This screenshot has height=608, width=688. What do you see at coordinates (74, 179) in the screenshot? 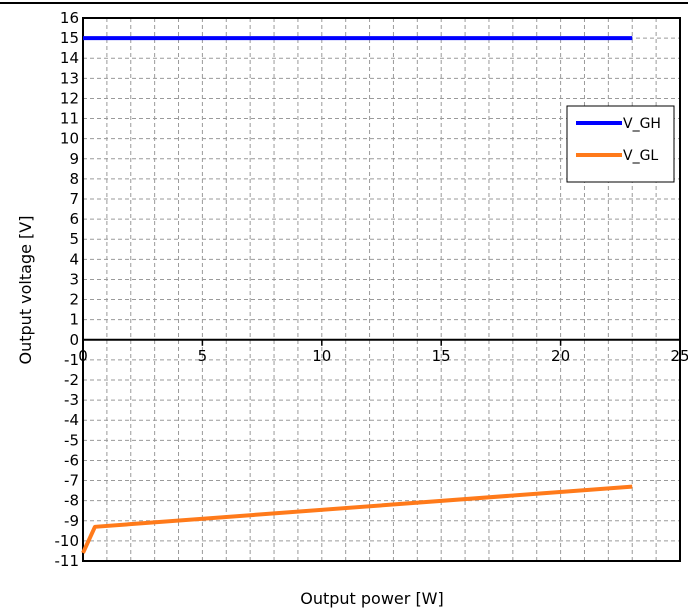
I see `y-tick-label: 8` at bounding box center [74, 179].